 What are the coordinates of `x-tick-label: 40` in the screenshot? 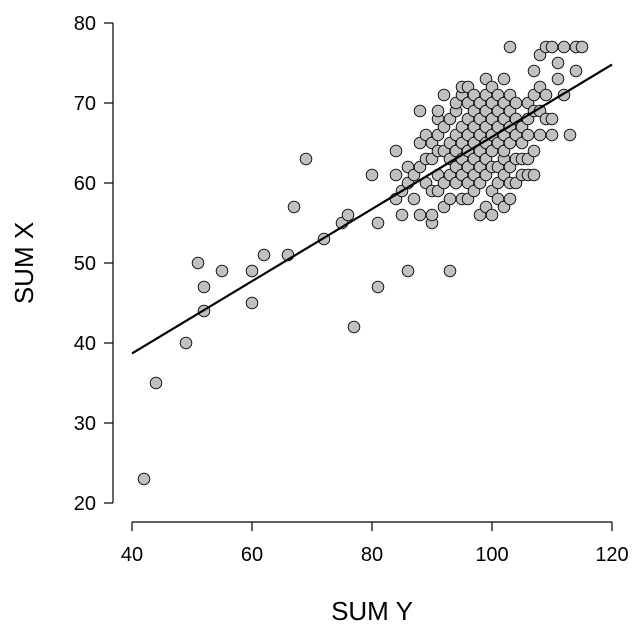 It's located at (132, 555).